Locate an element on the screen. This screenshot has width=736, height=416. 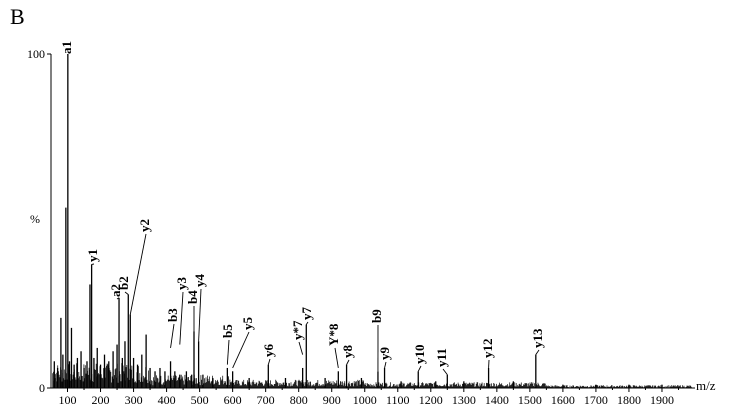
annotation-label: a2 is located at coordinates (115, 290).